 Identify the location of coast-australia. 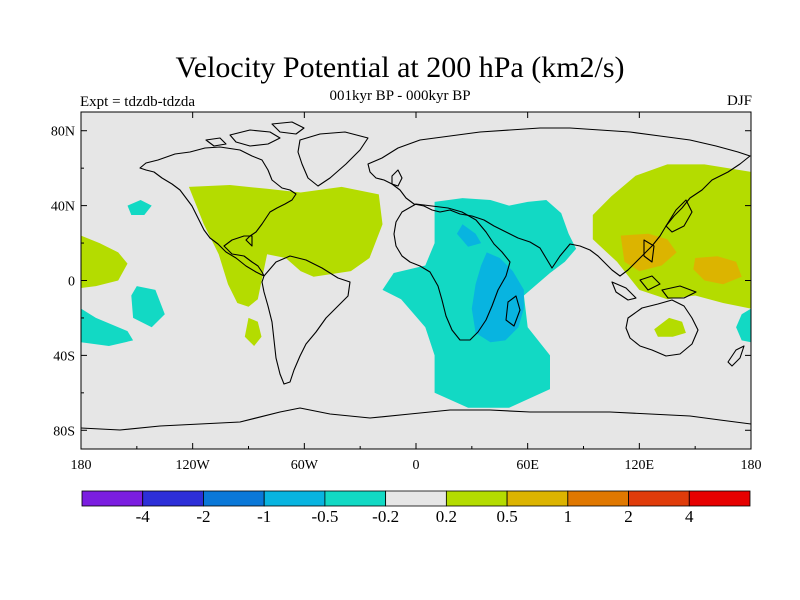
(662, 328).